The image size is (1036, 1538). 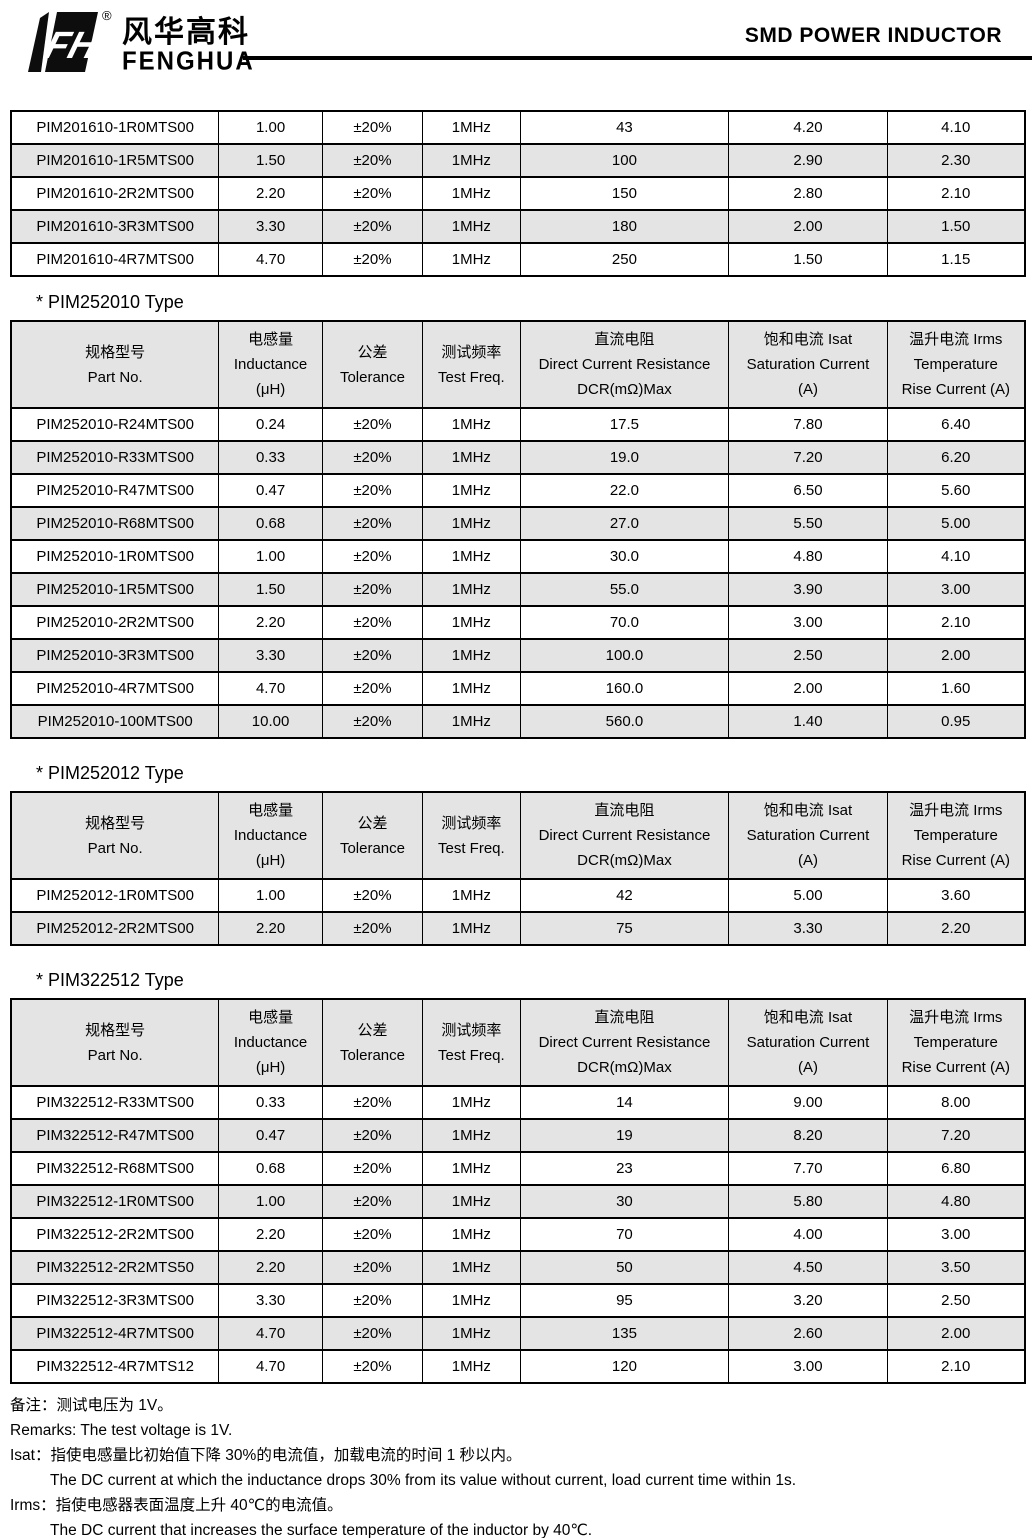 What do you see at coordinates (518, 1201) in the screenshot?
I see `table-row: PIM322512-1R0MTS00 1.00 ±20% 1MHz 30 5.80 4.80` at bounding box center [518, 1201].